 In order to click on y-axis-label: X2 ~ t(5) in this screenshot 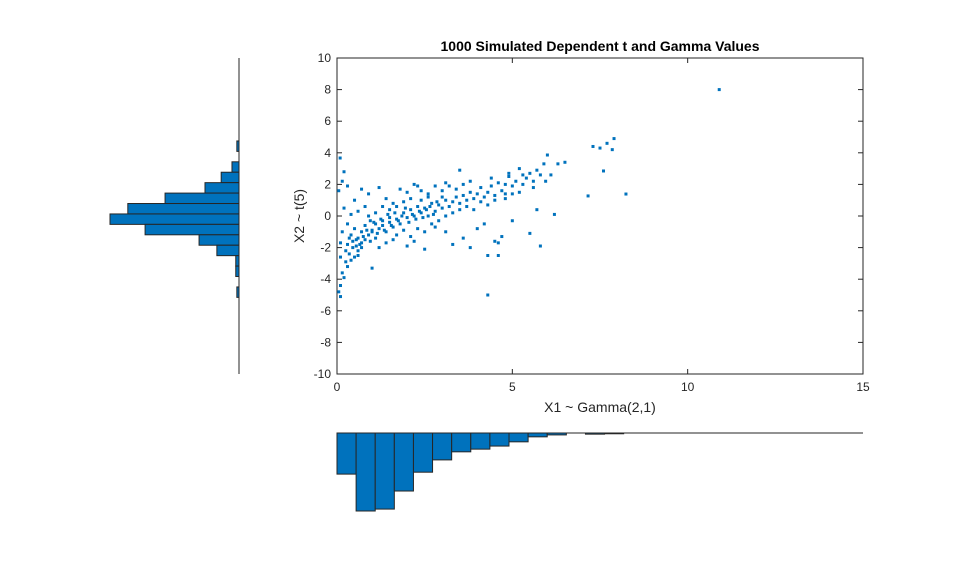, I will do `click(299, 216)`.